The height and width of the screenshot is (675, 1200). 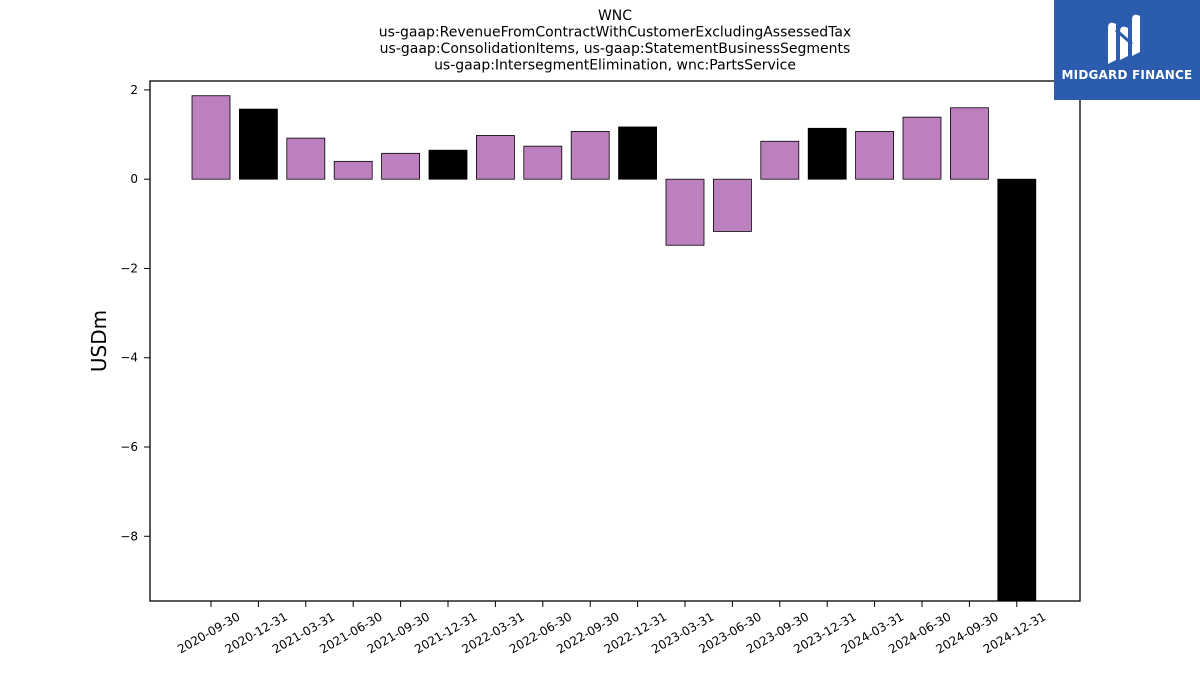 What do you see at coordinates (99, 341) in the screenshot?
I see `y-axis-label: USDm` at bounding box center [99, 341].